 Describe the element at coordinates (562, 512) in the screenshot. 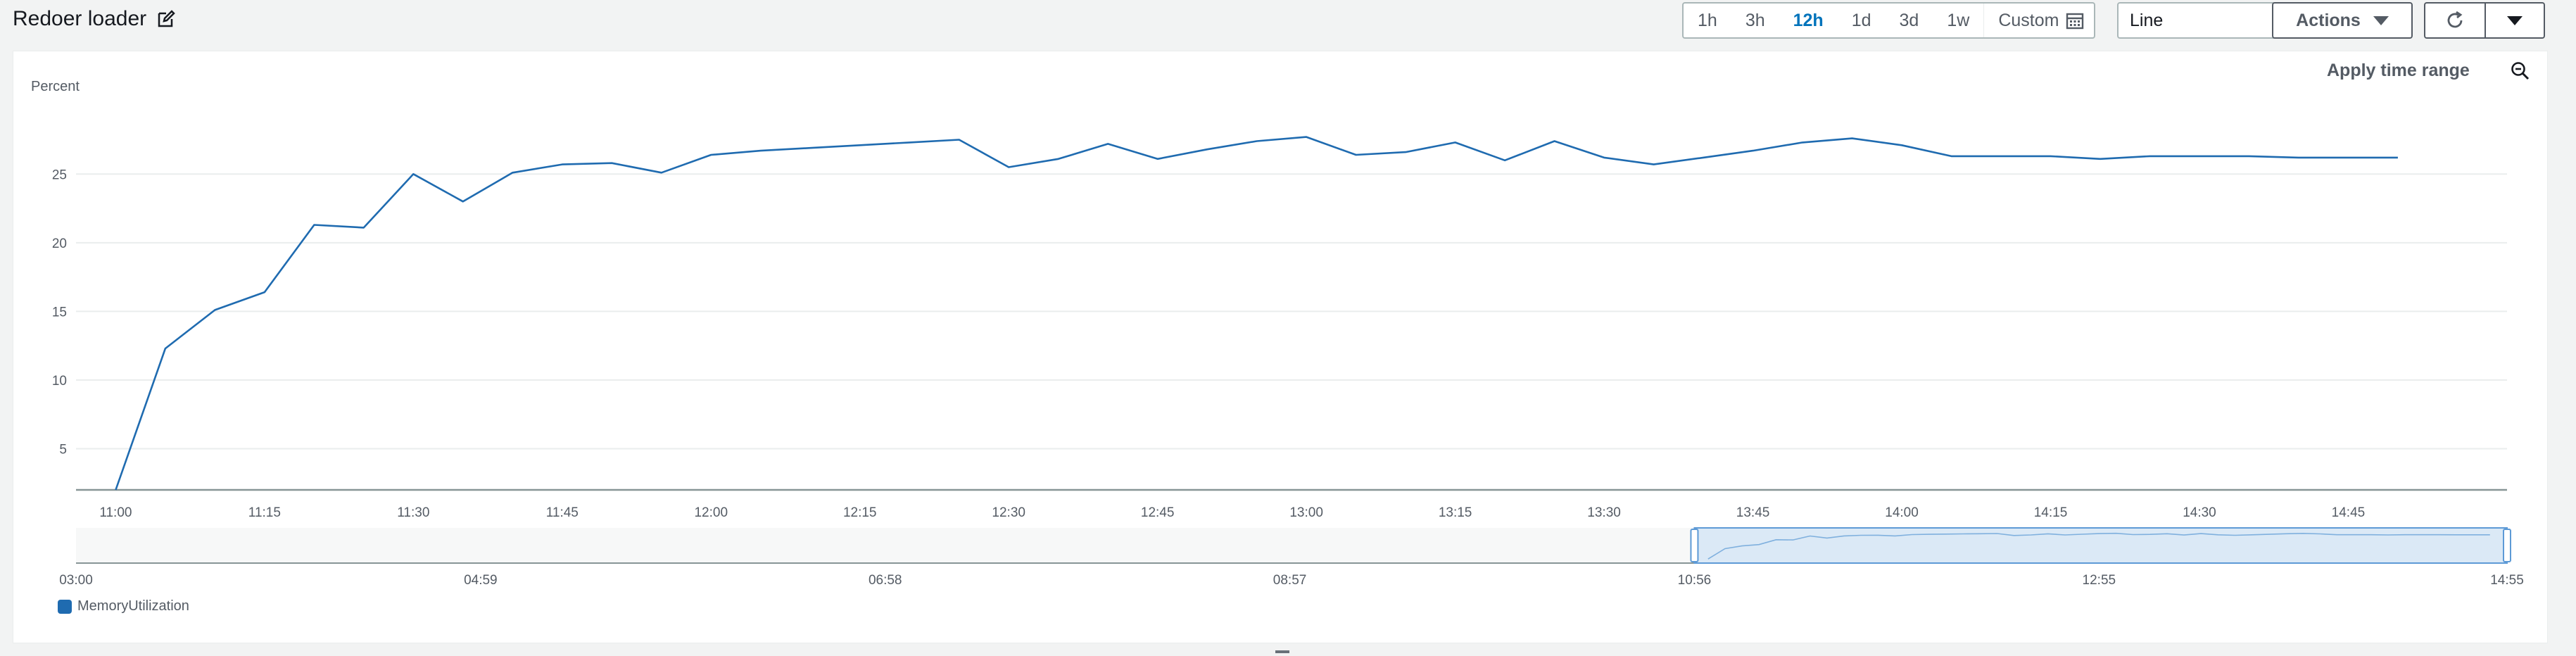

I see `x-tick-label: 11:45` at that location.